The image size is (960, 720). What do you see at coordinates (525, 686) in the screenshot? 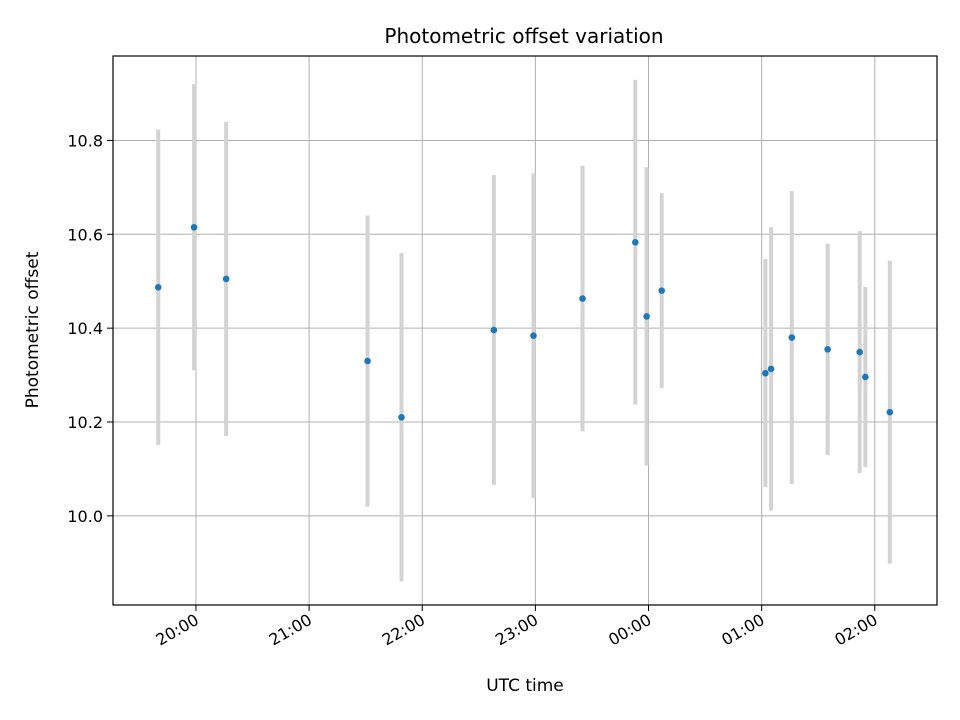
I see `x-axis-title: UTC time` at bounding box center [525, 686].